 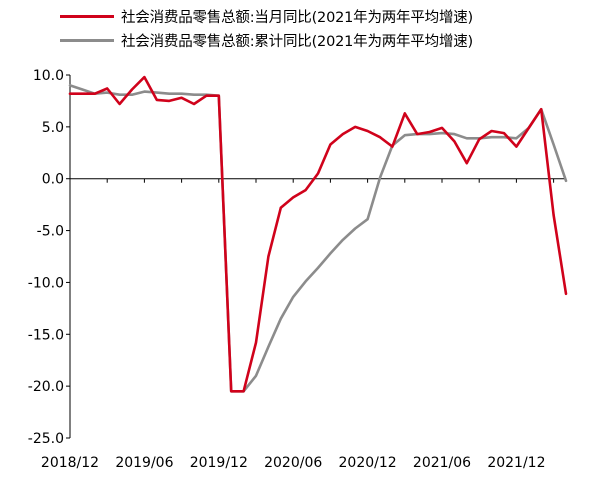 What do you see at coordinates (293, 463) in the screenshot?
I see `x-tick-label: 2020/06` at bounding box center [293, 463].